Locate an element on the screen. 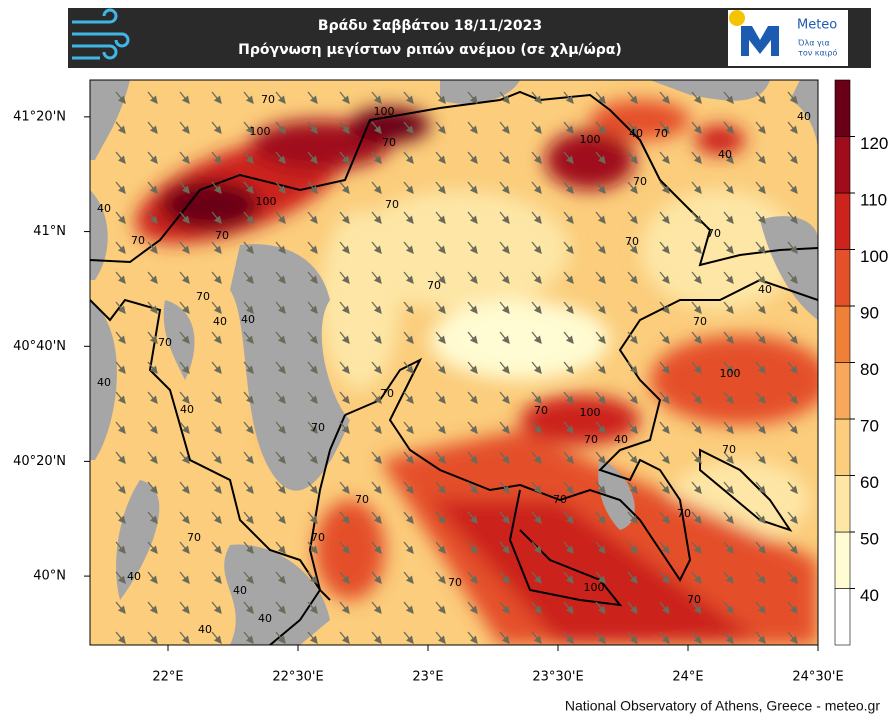 Image resolution: width=889 pixels, height=726 pixels. y-tick-label: 41°20'N is located at coordinates (39, 116).